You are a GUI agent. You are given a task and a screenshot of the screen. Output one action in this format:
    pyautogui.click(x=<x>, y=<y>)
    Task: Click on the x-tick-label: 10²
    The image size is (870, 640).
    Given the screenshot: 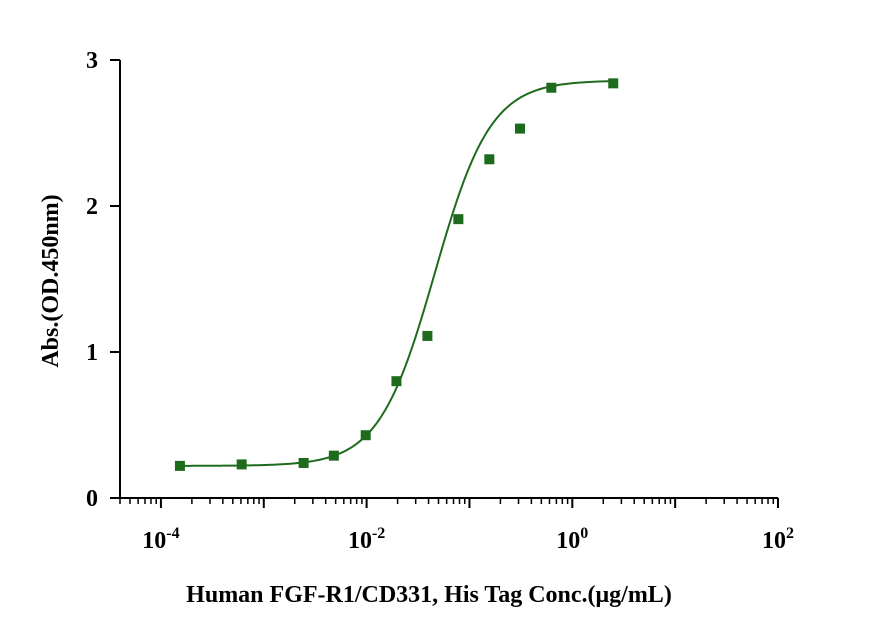 What is the action you would take?
    pyautogui.click(x=778, y=539)
    